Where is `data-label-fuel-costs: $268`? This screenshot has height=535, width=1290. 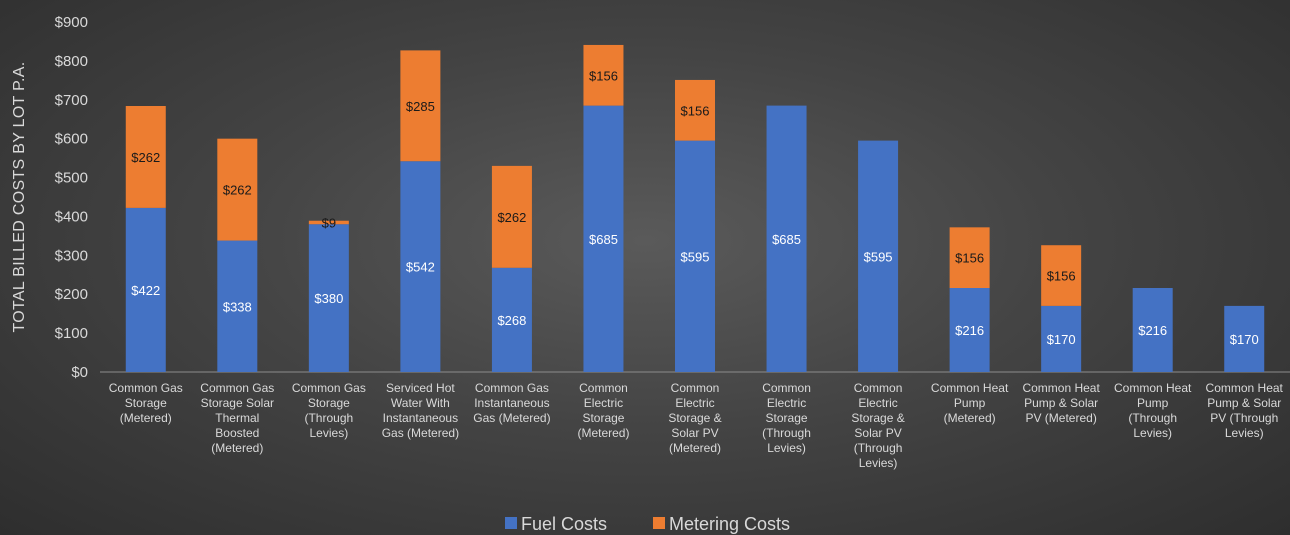 data-label-fuel-costs: $268 is located at coordinates (511, 320).